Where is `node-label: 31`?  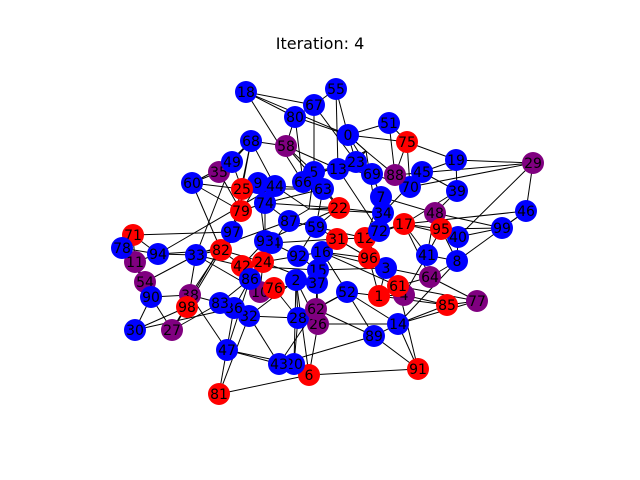 node-label: 31 is located at coordinates (337, 240).